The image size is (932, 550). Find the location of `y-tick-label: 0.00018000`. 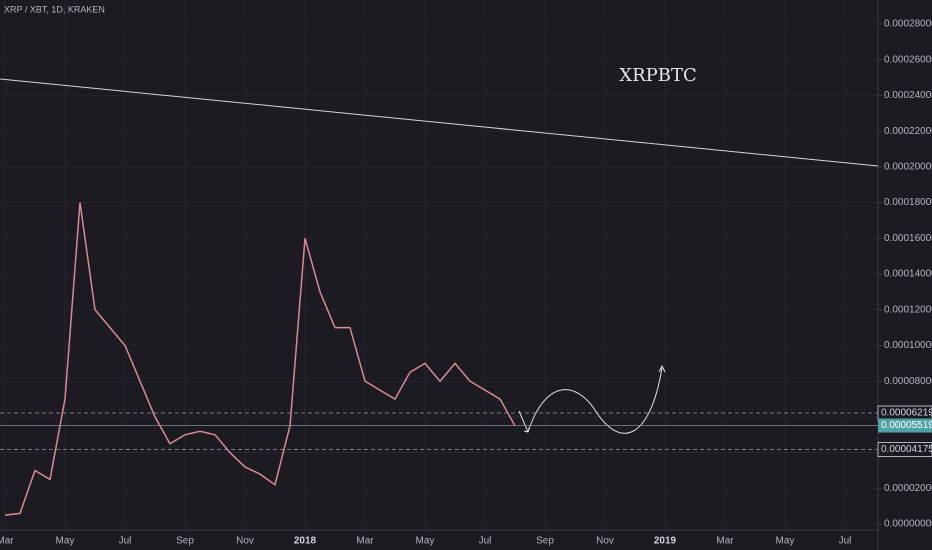

y-tick-label: 0.00018000 is located at coordinates (908, 202).